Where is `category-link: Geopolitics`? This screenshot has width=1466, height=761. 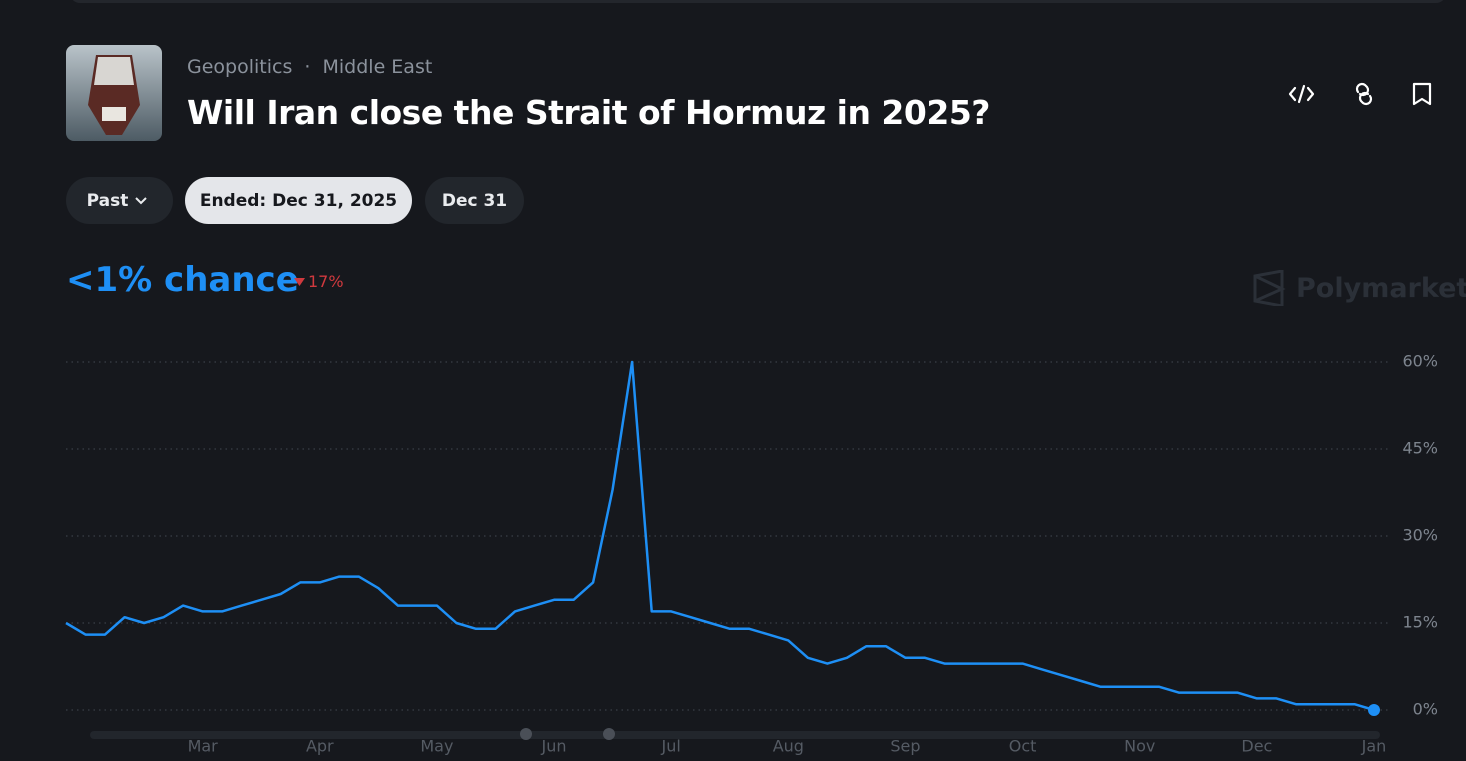 category-link: Geopolitics is located at coordinates (240, 67).